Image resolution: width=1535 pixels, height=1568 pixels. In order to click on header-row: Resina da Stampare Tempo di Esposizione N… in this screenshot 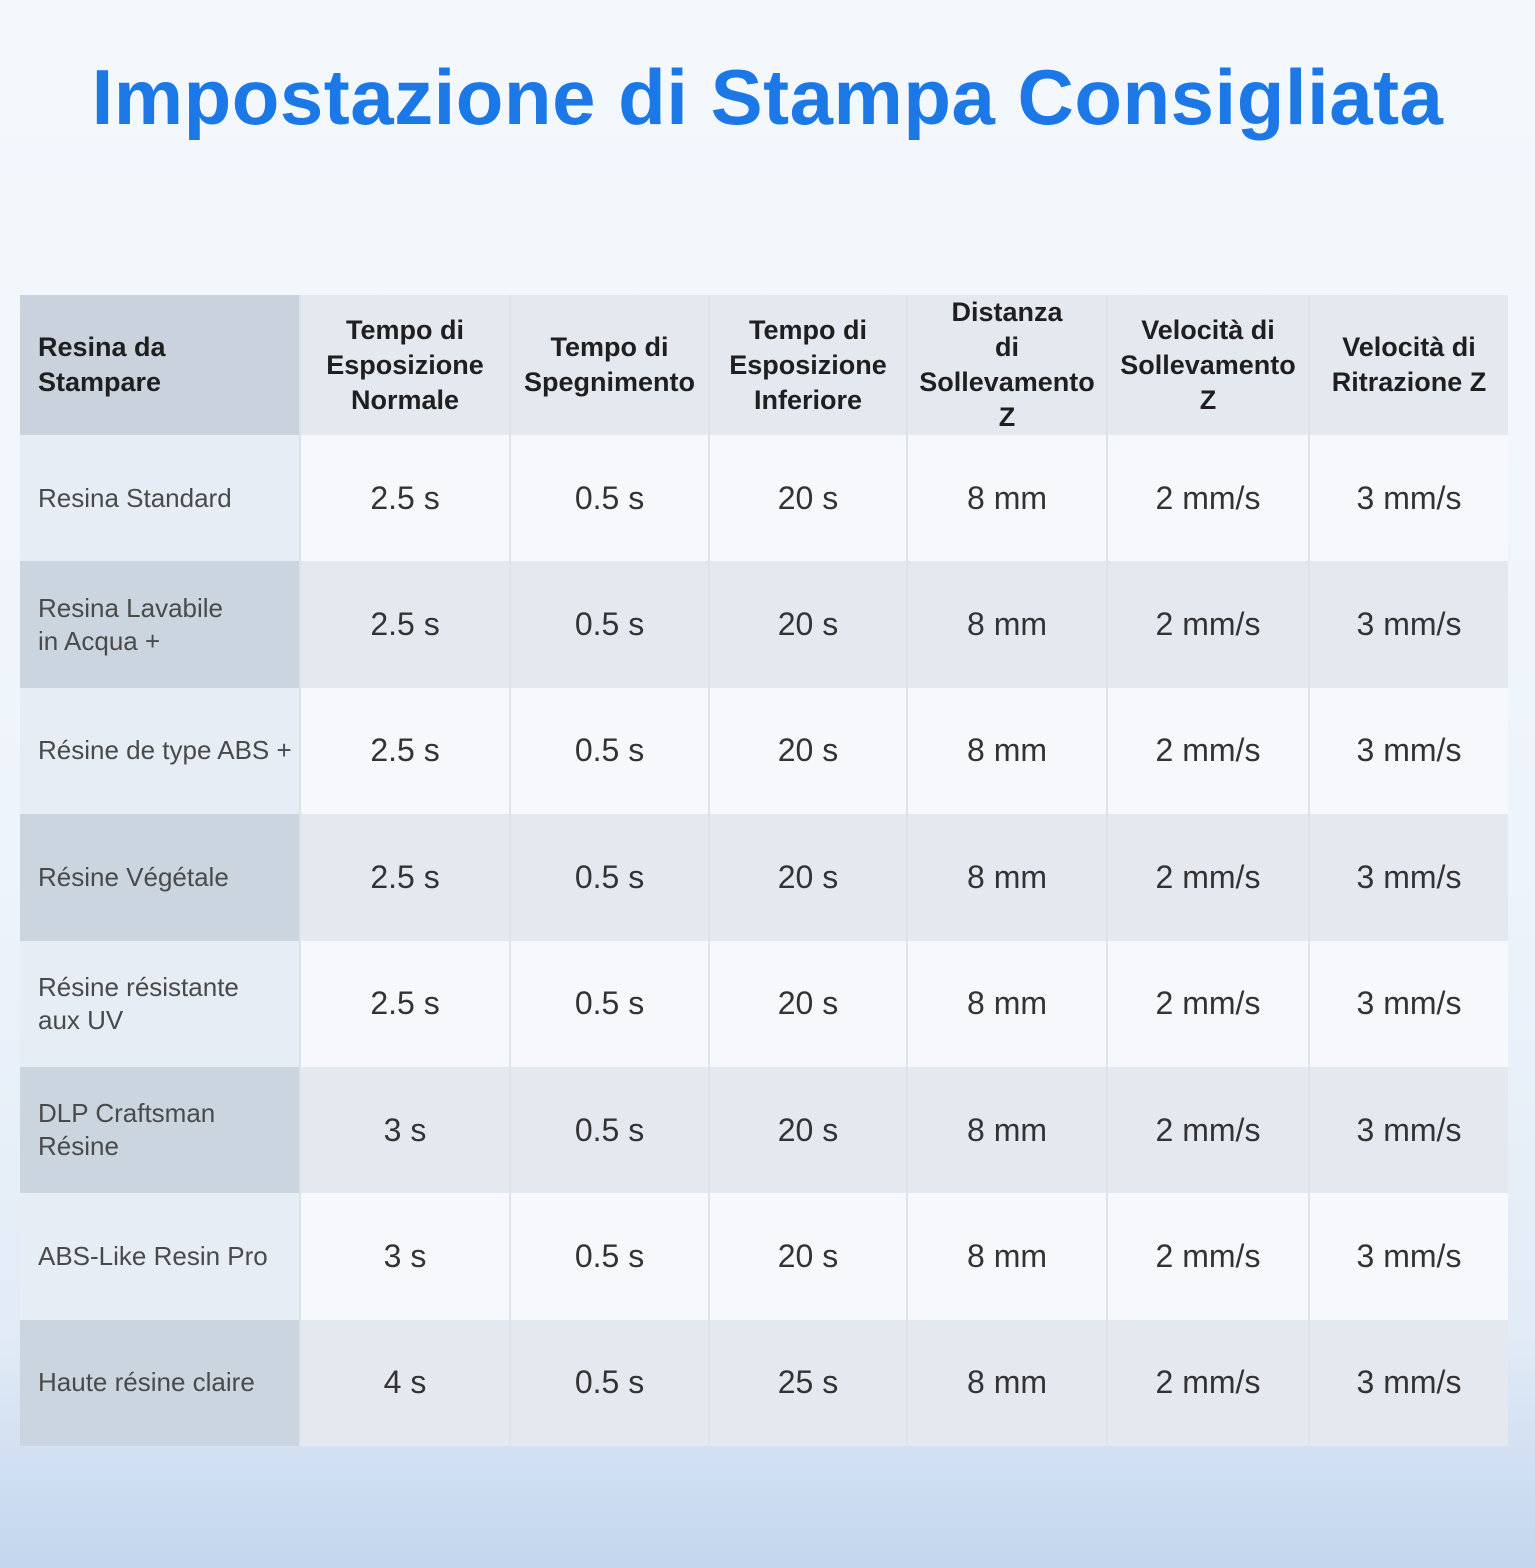, I will do `click(764, 365)`.